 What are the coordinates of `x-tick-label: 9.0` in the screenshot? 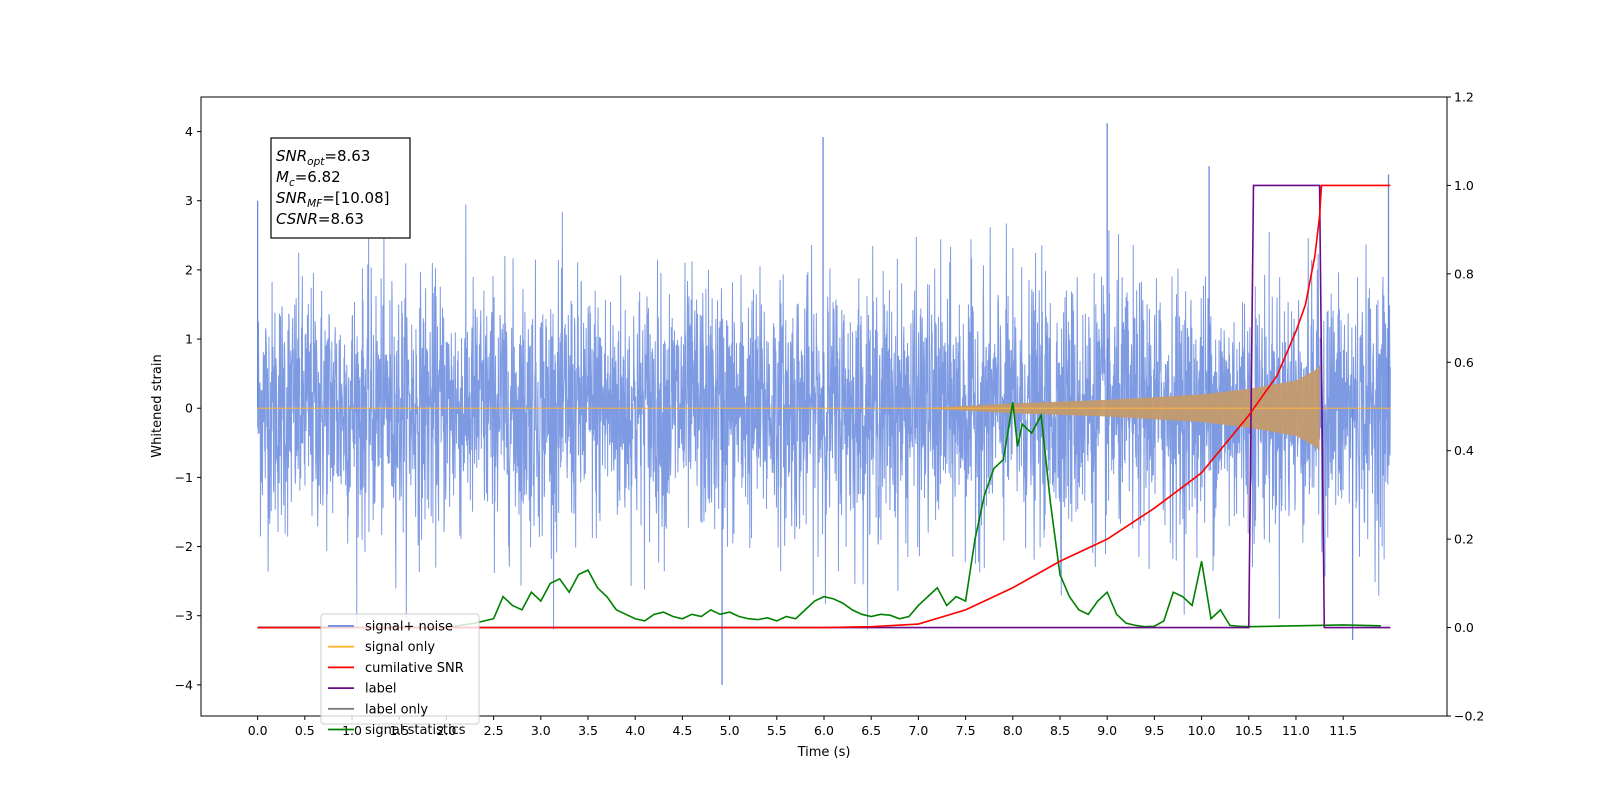 It's located at (1107, 730).